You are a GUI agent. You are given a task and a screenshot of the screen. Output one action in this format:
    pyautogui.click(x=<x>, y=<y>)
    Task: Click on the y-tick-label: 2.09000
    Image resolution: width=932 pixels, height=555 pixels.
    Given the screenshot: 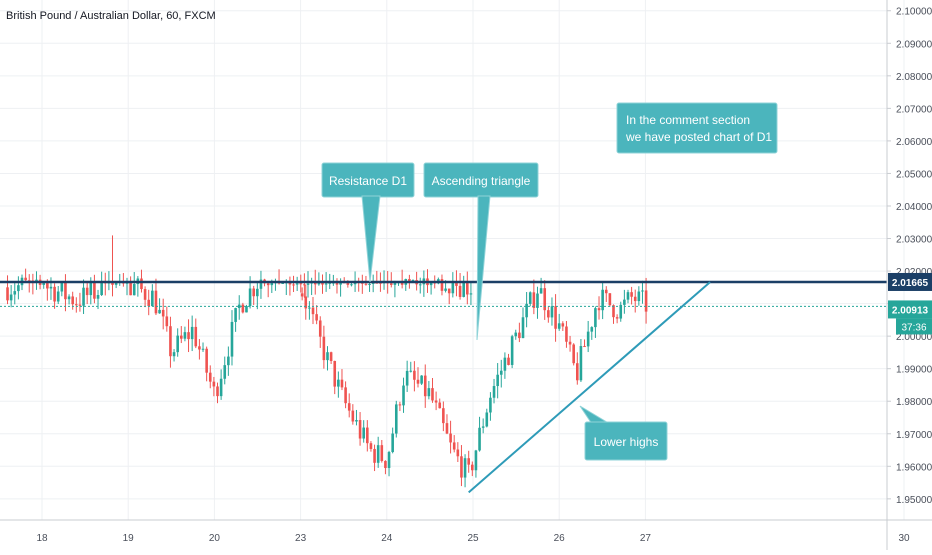 What is the action you would take?
    pyautogui.click(x=914, y=44)
    